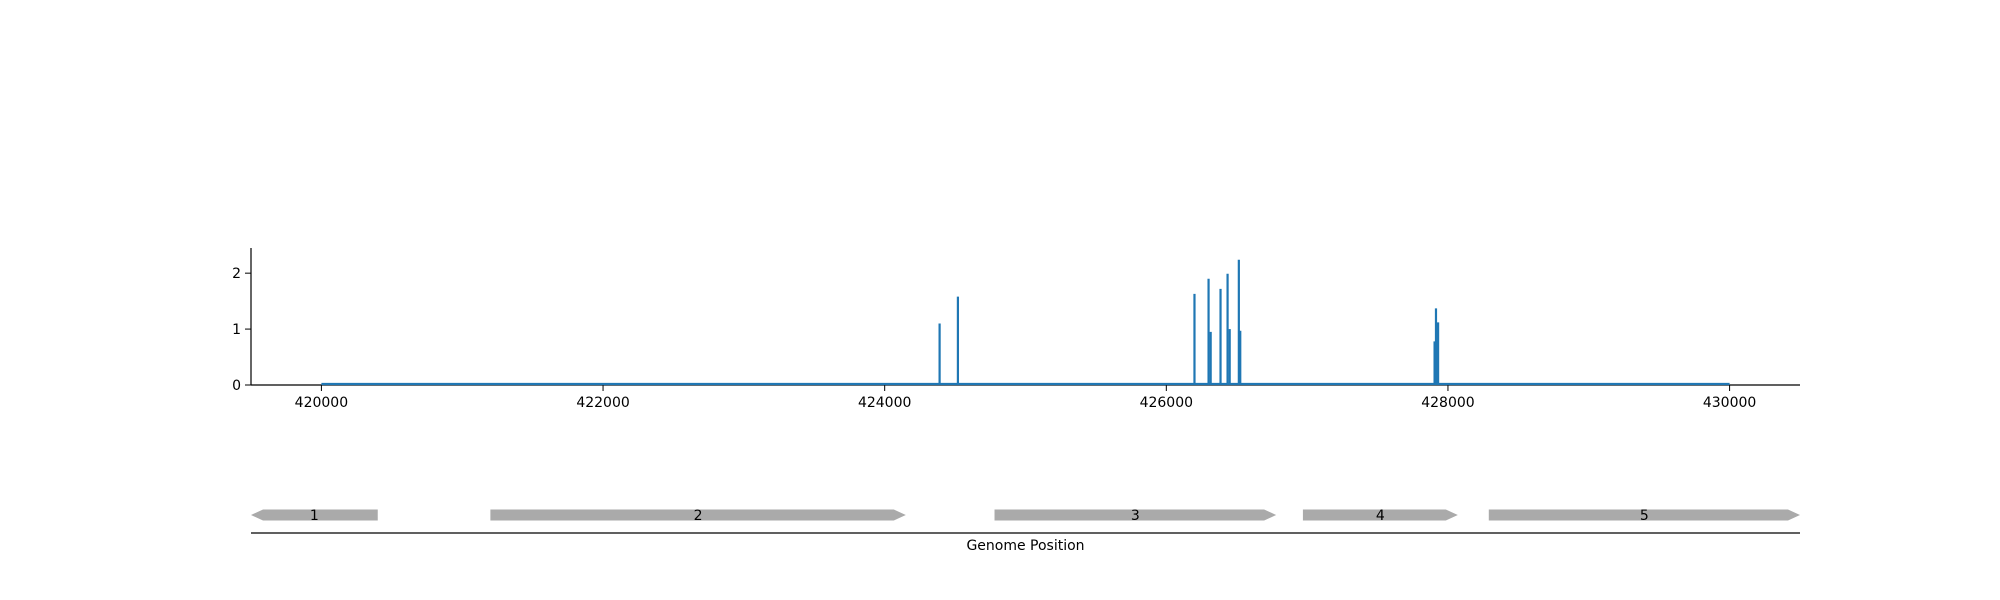  I want to click on x-tick-label: 420000, so click(321, 403).